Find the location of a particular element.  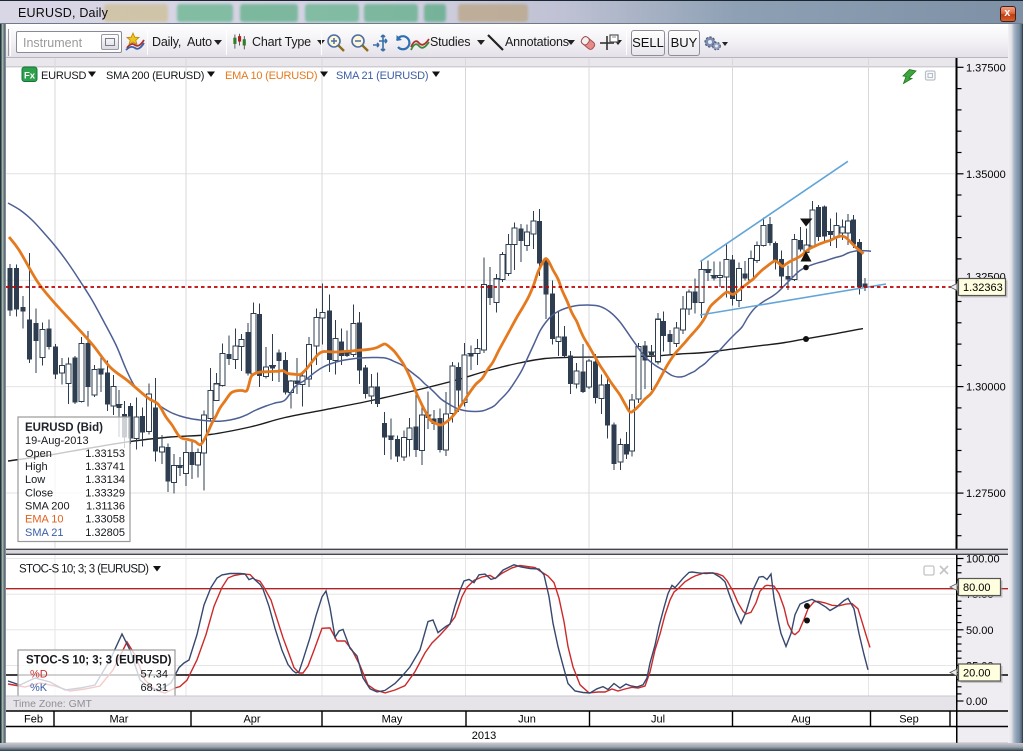

svg-text: Open is located at coordinates (38, 454).